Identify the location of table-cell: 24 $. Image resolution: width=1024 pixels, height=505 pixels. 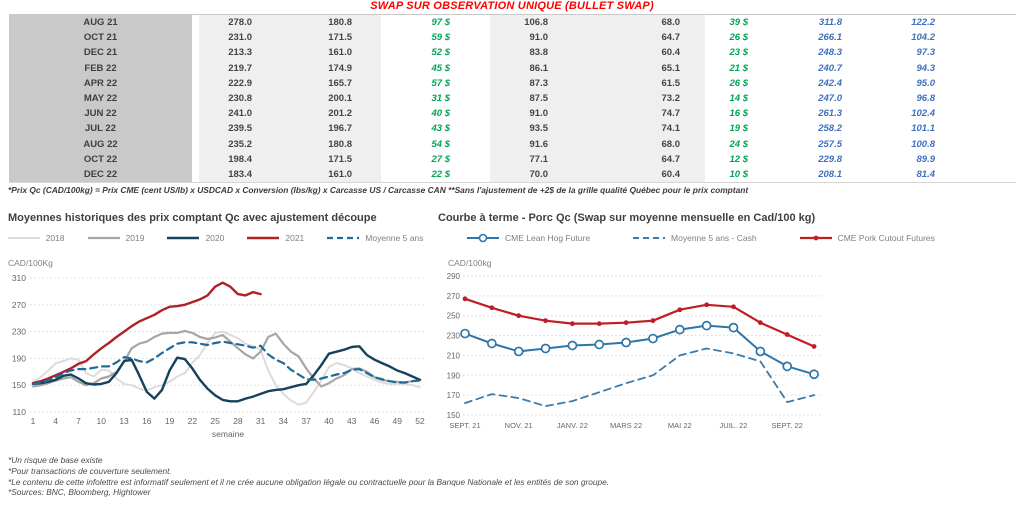
(739, 144).